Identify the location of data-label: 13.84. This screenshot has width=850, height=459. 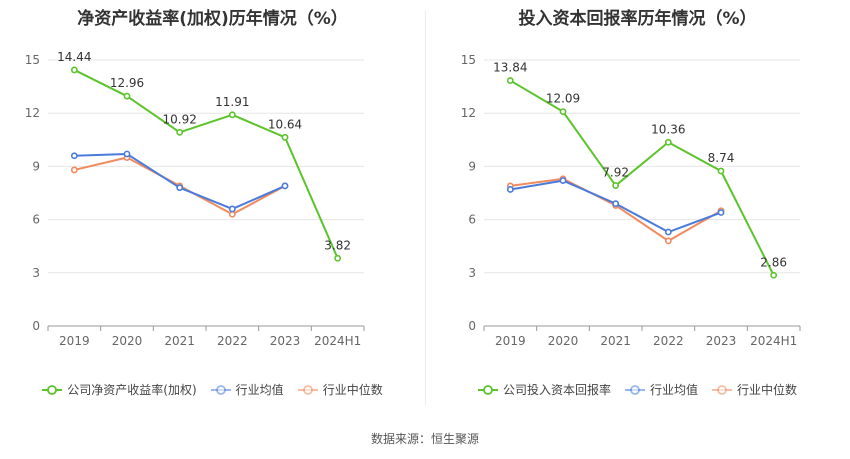
(510, 68).